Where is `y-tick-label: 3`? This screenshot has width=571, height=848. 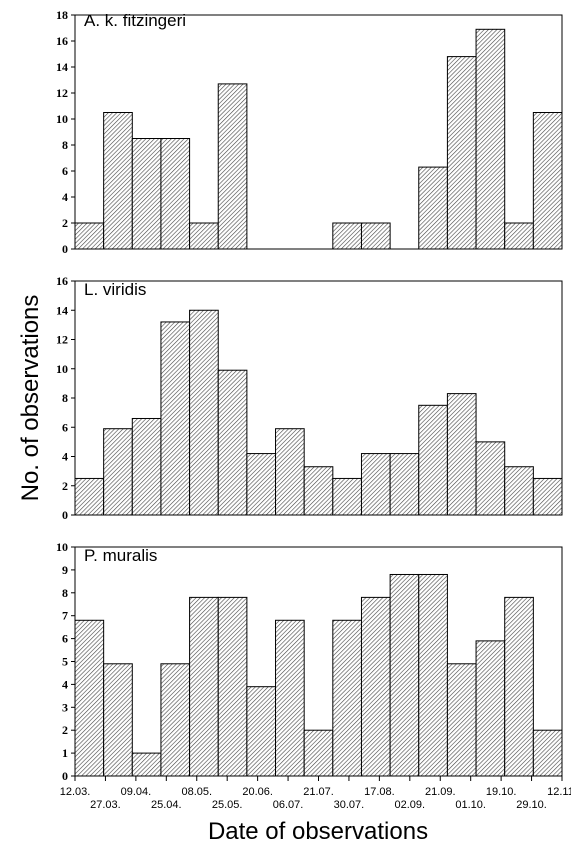 y-tick-label: 3 is located at coordinates (65, 707).